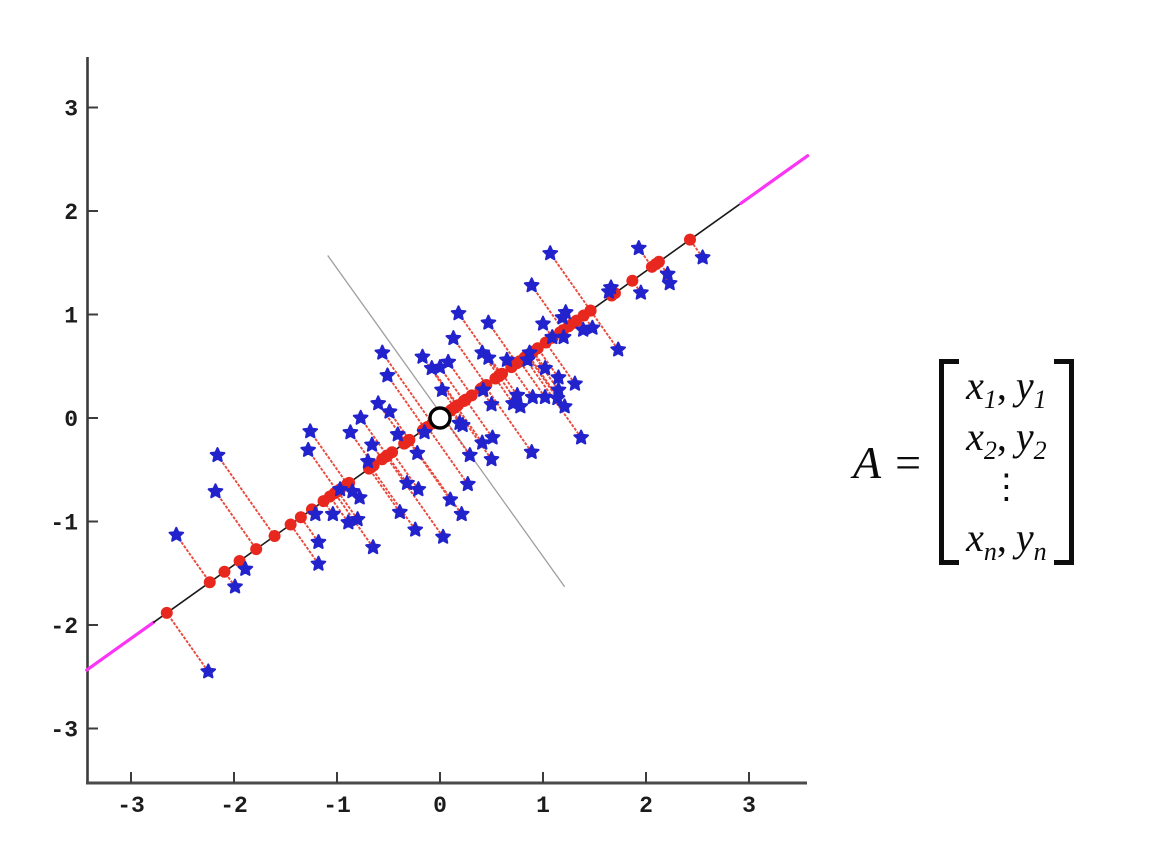 The width and height of the screenshot is (1170, 860). I want to click on matrix-vdots: ⋮, so click(1006, 487).